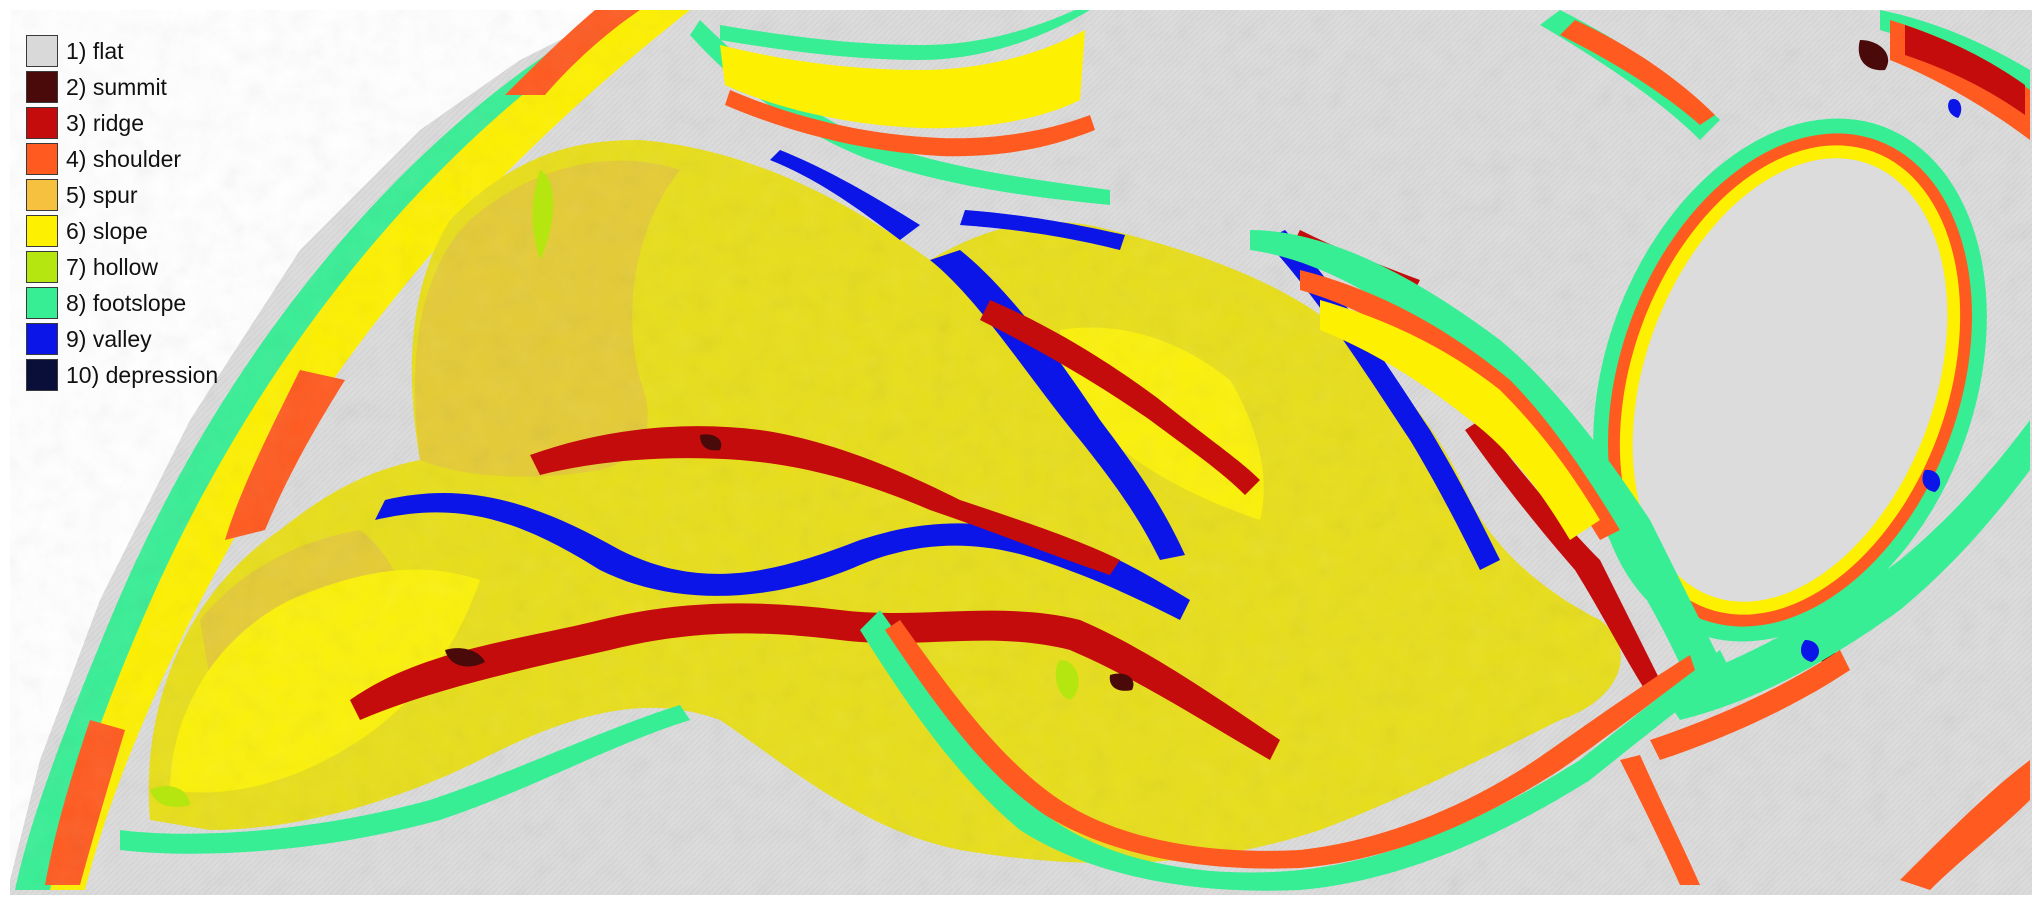 The height and width of the screenshot is (904, 2042). I want to click on top-center-slope, so click(902, 79).